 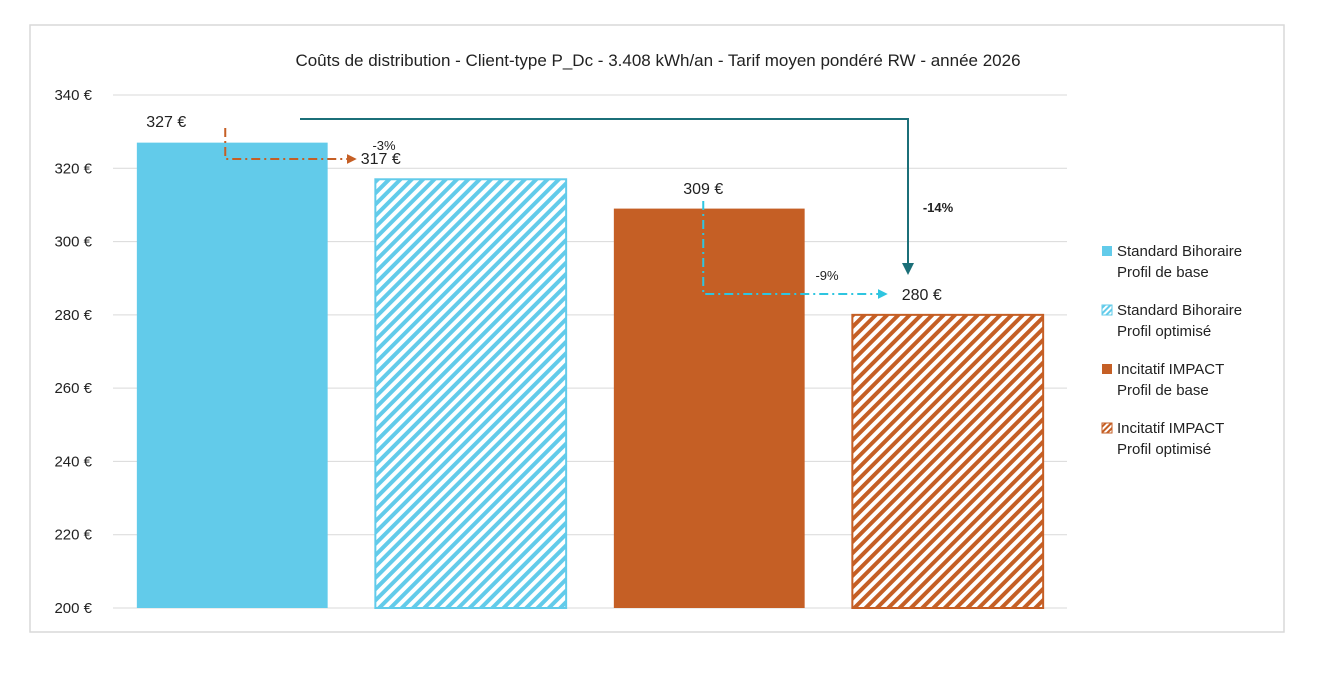 I want to click on y-axis: 200 € 220 € 240 € 260 € 280 € 300 € 320 € 340 €, so click(x=73, y=352).